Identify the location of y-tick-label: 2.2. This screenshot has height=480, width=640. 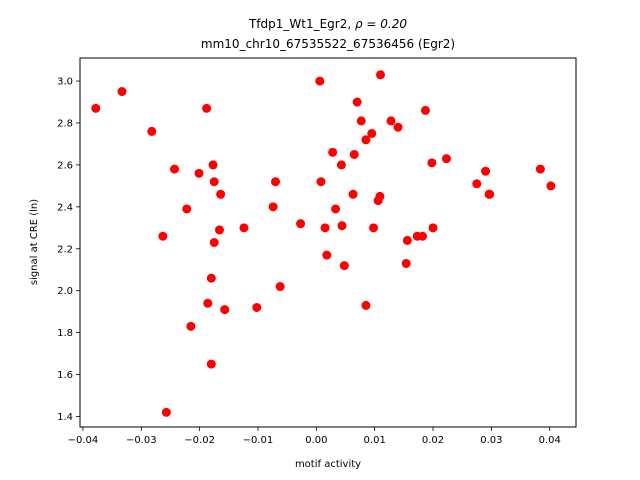
(65, 249).